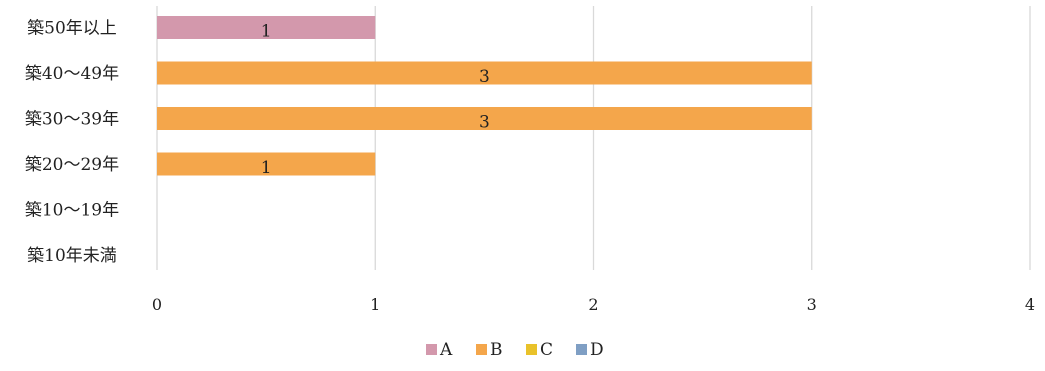  Describe the element at coordinates (375, 304) in the screenshot. I see `x-tick-label-1: 1` at that location.